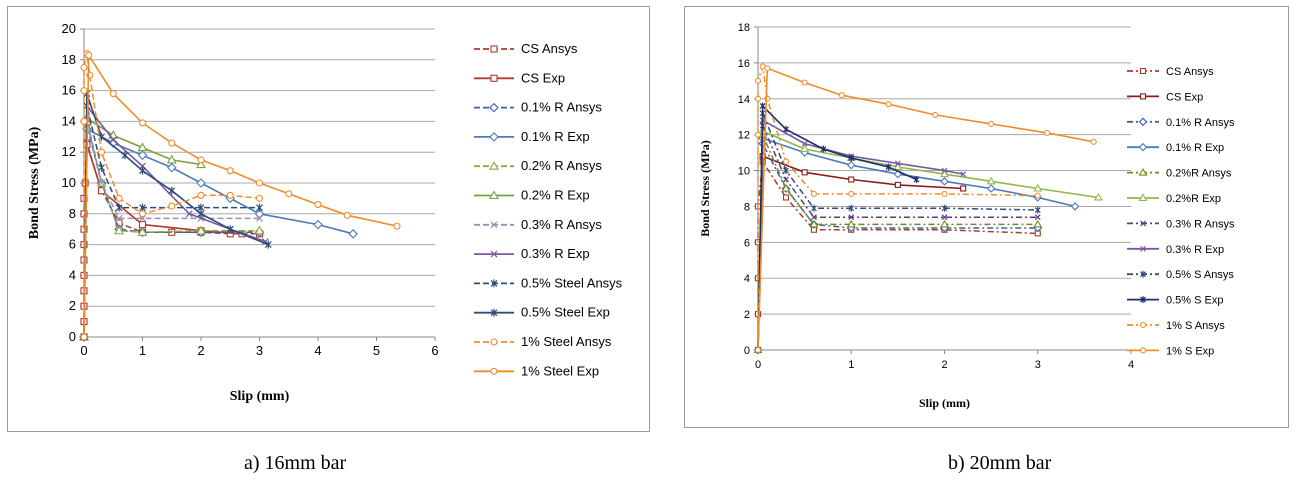 The image size is (1299, 491). What do you see at coordinates (34, 182) in the screenshot?
I see `y-axis-title: Bond Stress (MPa)` at bounding box center [34, 182].